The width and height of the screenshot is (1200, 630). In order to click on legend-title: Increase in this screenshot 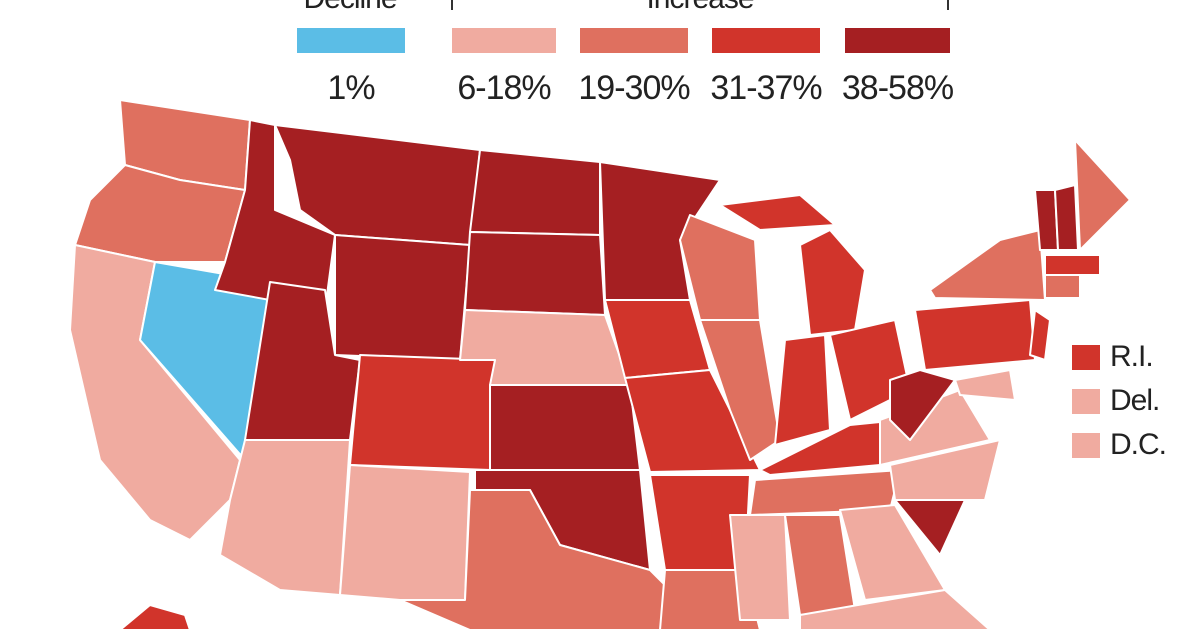, I will do `click(699, 7)`.